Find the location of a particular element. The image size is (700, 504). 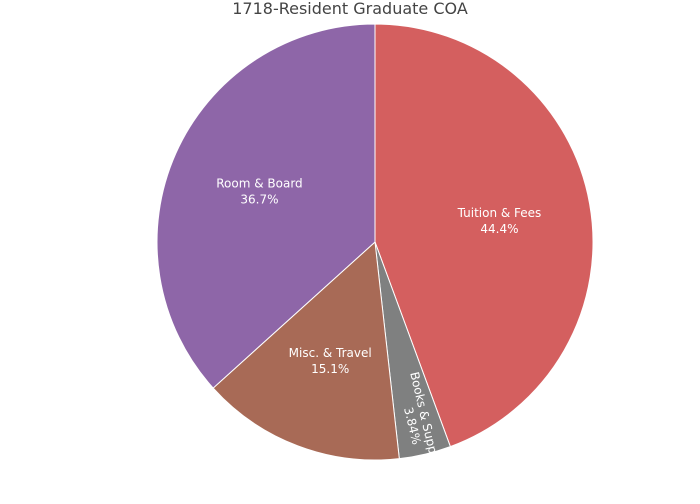

pie-percent-tuition-fees: 44.4% is located at coordinates (499, 229).